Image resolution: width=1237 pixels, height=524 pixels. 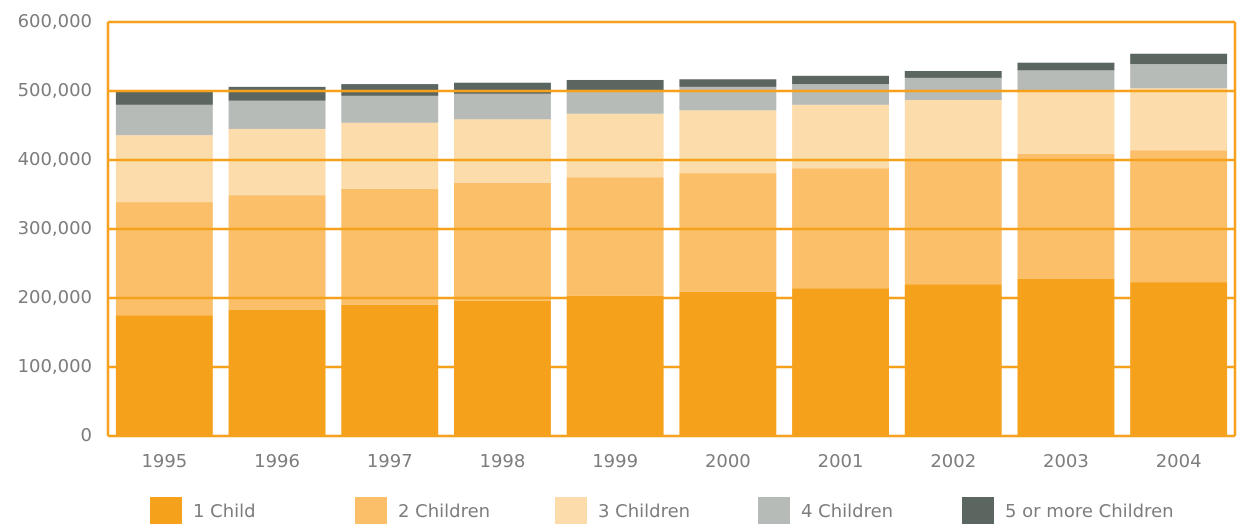 What do you see at coordinates (1179, 461) in the screenshot?
I see `x-tick-label: 2004` at bounding box center [1179, 461].